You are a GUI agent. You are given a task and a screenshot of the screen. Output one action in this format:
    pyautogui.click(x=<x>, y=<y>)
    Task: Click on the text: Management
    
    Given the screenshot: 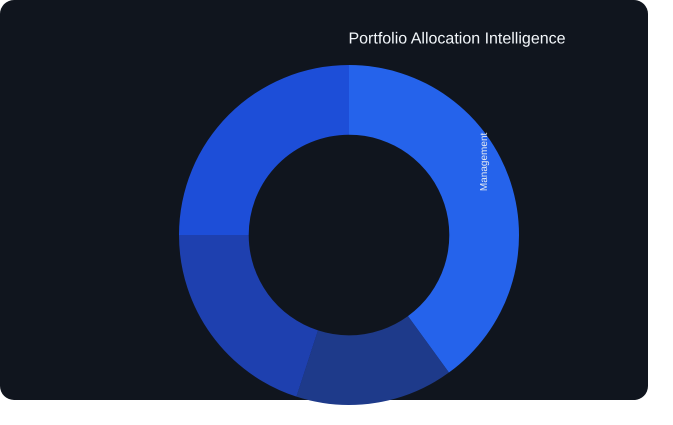 What is the action you would take?
    pyautogui.click(x=484, y=162)
    